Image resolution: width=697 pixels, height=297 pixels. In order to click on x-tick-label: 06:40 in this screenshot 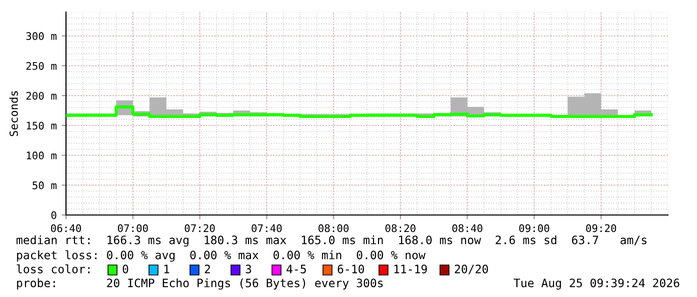, I will do `click(66, 228)`.